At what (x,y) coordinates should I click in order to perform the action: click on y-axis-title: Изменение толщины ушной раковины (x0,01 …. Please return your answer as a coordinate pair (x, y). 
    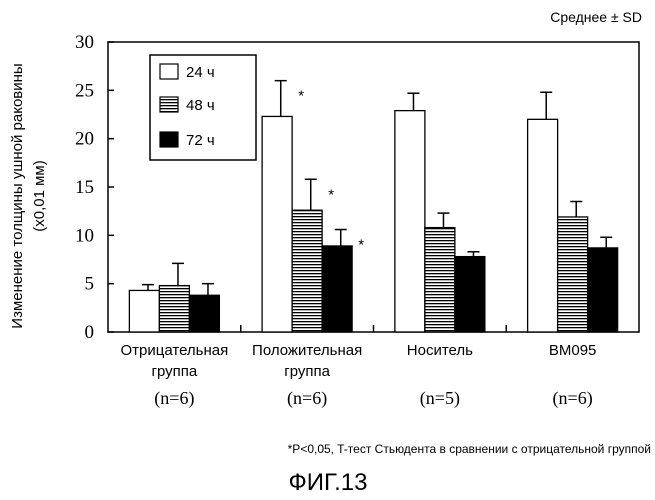
    Looking at the image, I should click on (28, 195).